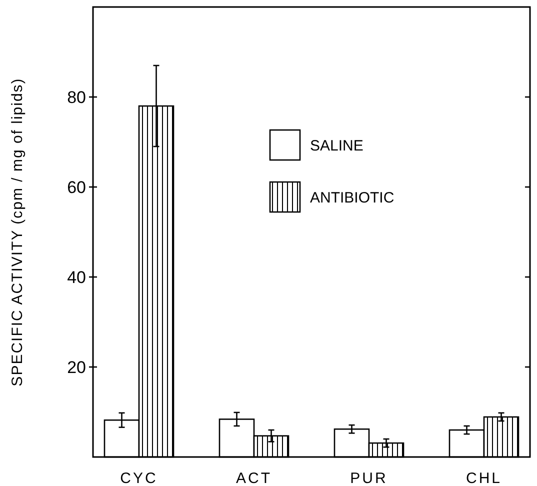  What do you see at coordinates (17, 232) in the screenshot?
I see `y-axis-title: SPECIFIC ACTIVITY (cpm / mg of lipids)` at bounding box center [17, 232].